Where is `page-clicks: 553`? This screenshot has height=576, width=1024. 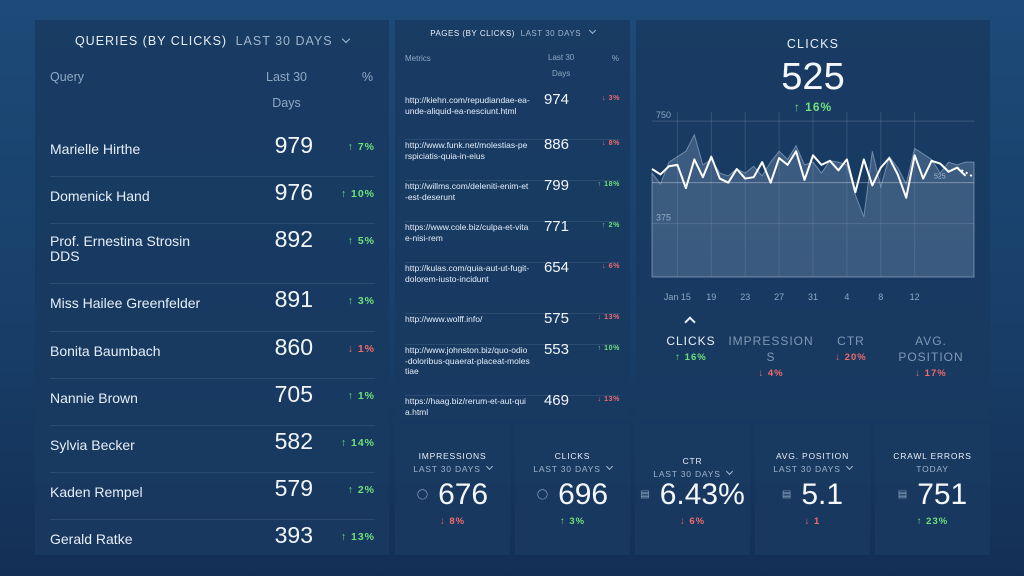 page-clicks: 553 is located at coordinates (556, 349).